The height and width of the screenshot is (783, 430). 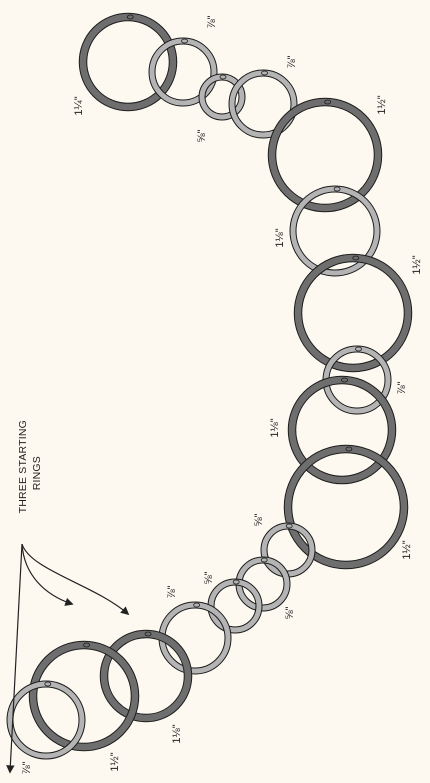 I want to click on callout-text-line2: RINGS, so click(x=37, y=473).